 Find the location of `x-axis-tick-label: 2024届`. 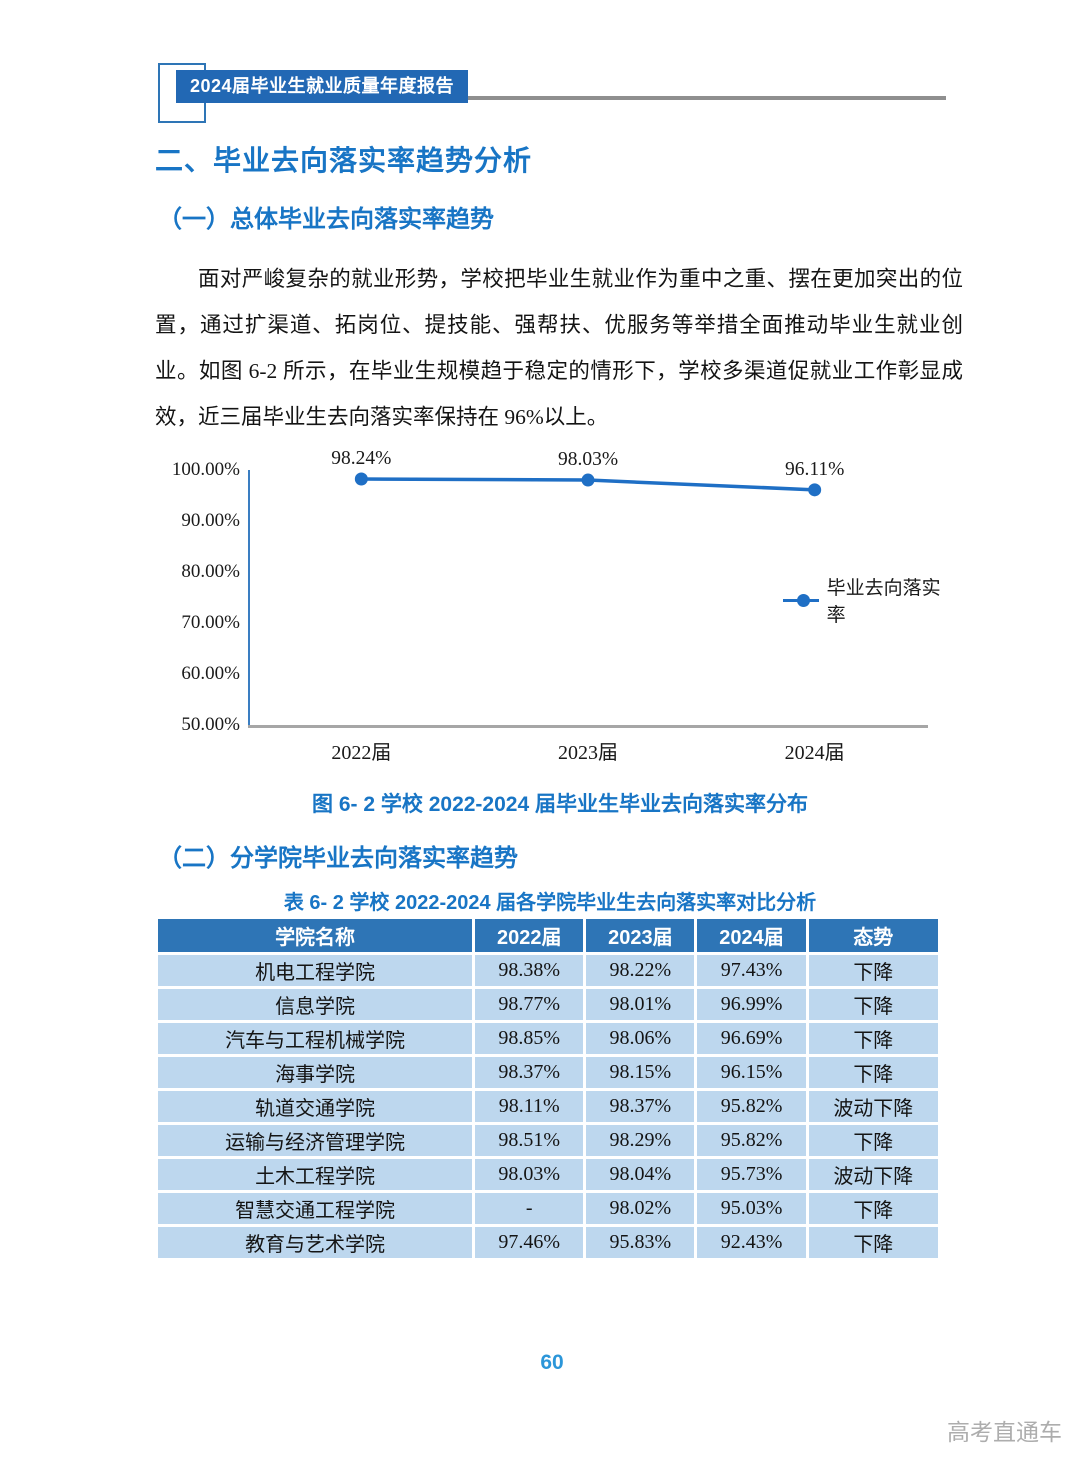

x-axis-tick-label: 2024届 is located at coordinates (814, 753).